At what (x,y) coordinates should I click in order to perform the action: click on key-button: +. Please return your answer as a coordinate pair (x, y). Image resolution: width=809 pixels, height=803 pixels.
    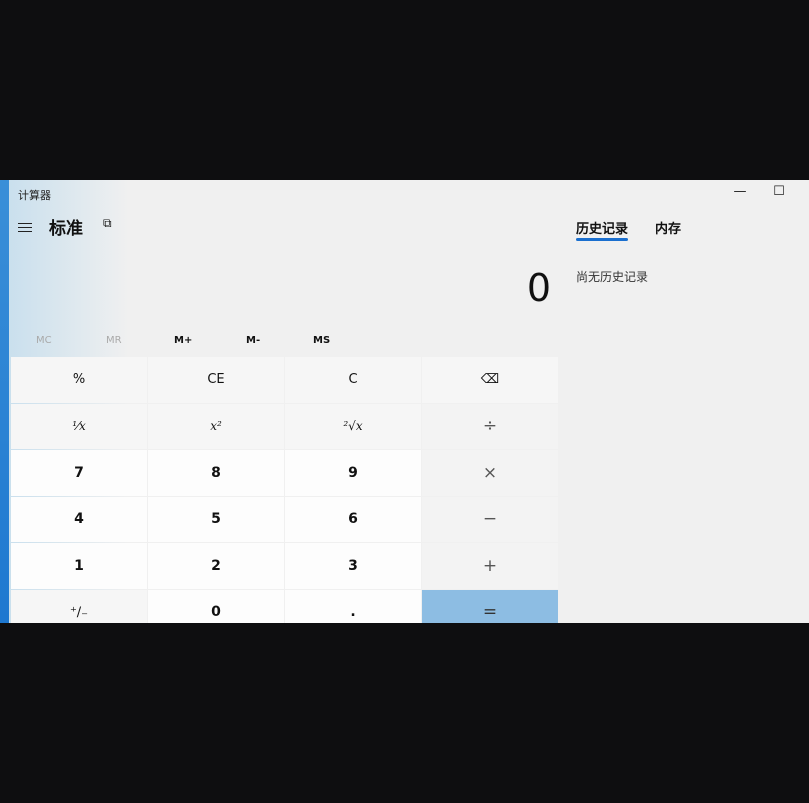
    Looking at the image, I should click on (490, 566).